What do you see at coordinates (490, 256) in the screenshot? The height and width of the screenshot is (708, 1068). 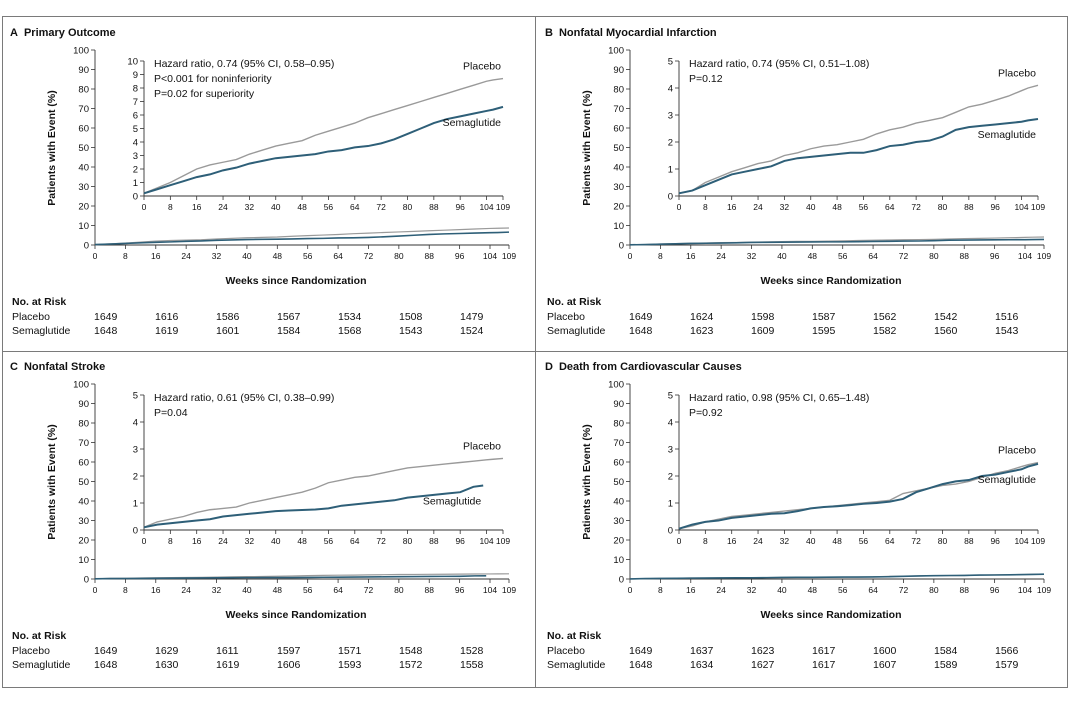 I see `panel-a-x-tick-label: 104` at bounding box center [490, 256].